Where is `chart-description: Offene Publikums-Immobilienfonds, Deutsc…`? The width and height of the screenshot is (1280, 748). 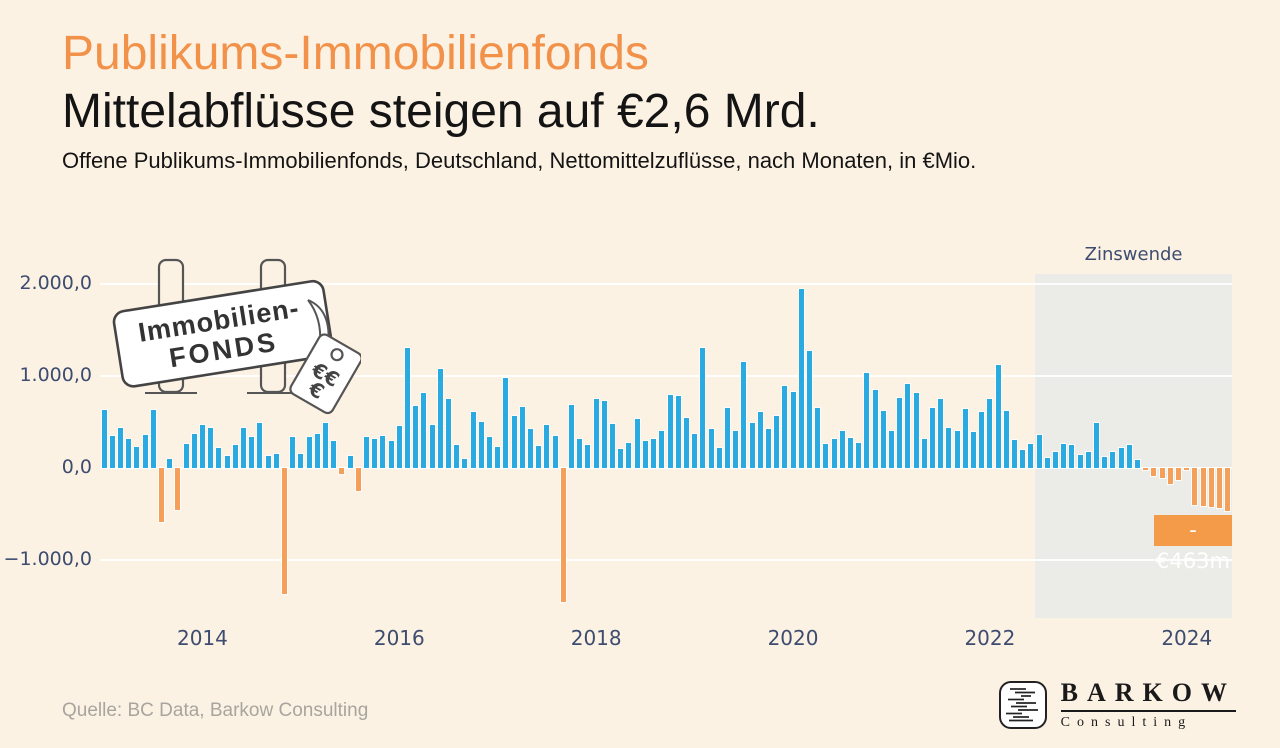 chart-description: Offene Publikums-Immobilienfonds, Deutsc… is located at coordinates (519, 160).